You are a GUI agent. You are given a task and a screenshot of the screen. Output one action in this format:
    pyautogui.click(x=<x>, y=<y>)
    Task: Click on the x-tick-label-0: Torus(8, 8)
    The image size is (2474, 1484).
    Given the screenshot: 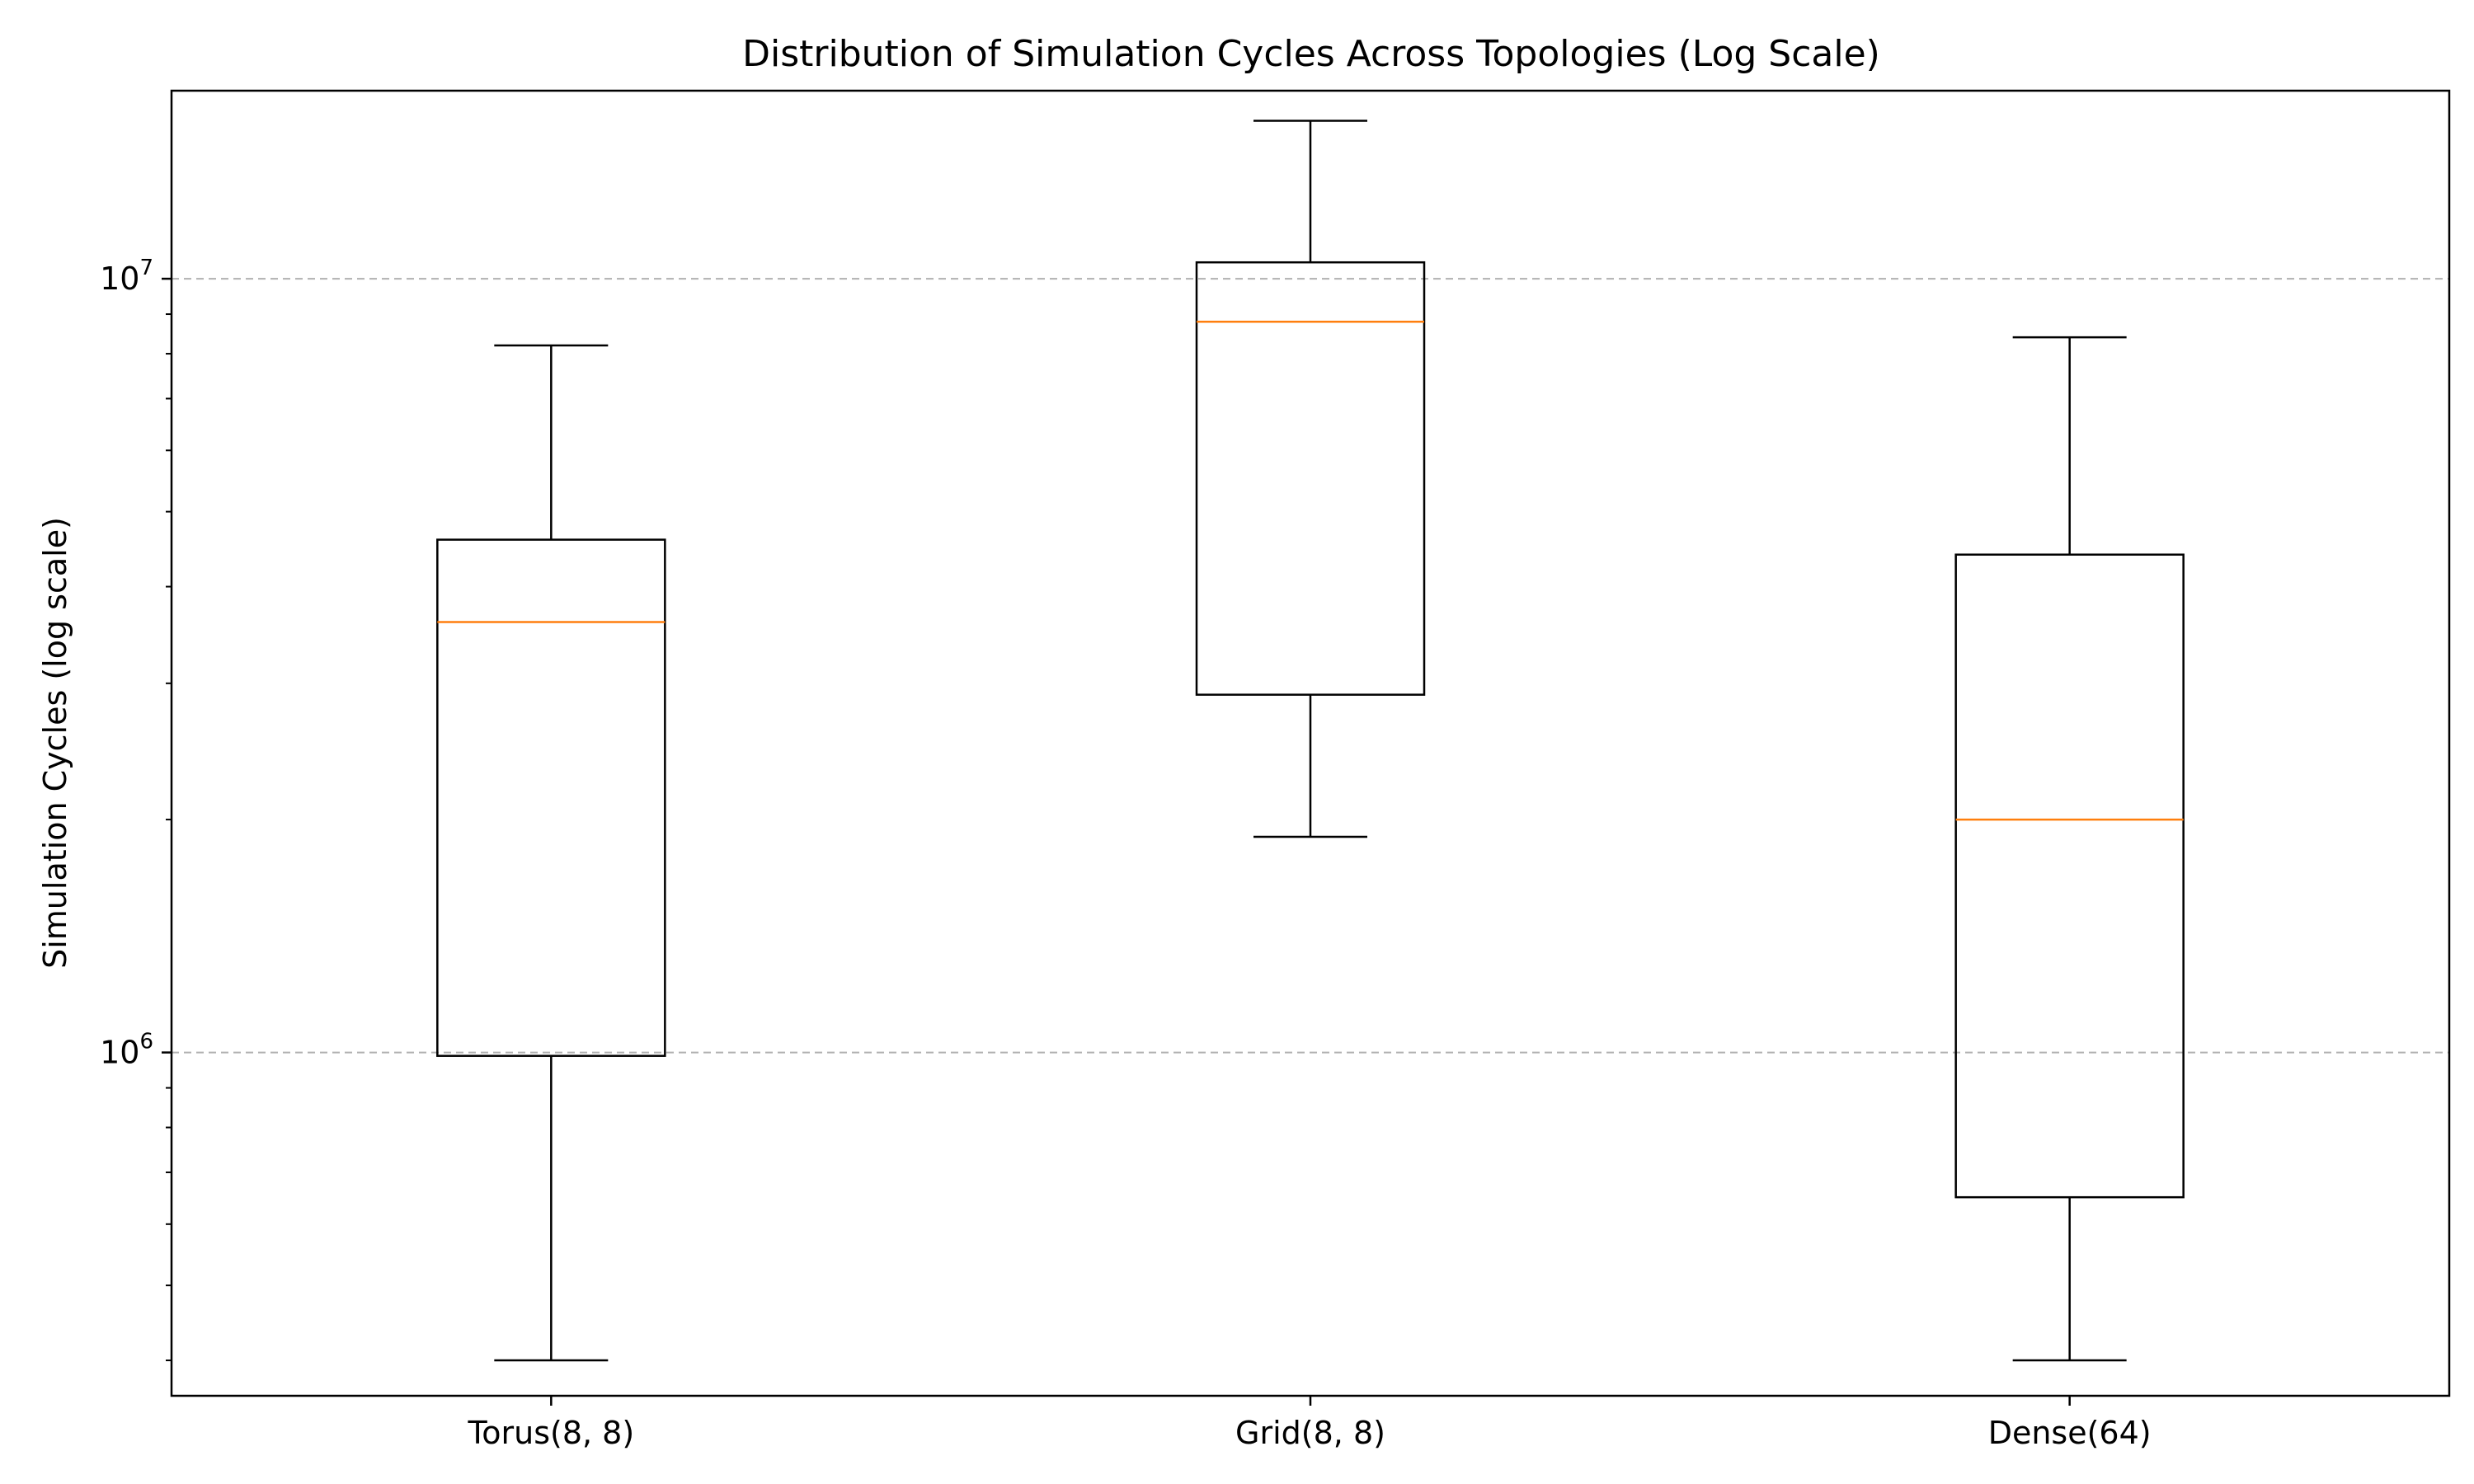 What is the action you would take?
    pyautogui.click(x=550, y=1433)
    